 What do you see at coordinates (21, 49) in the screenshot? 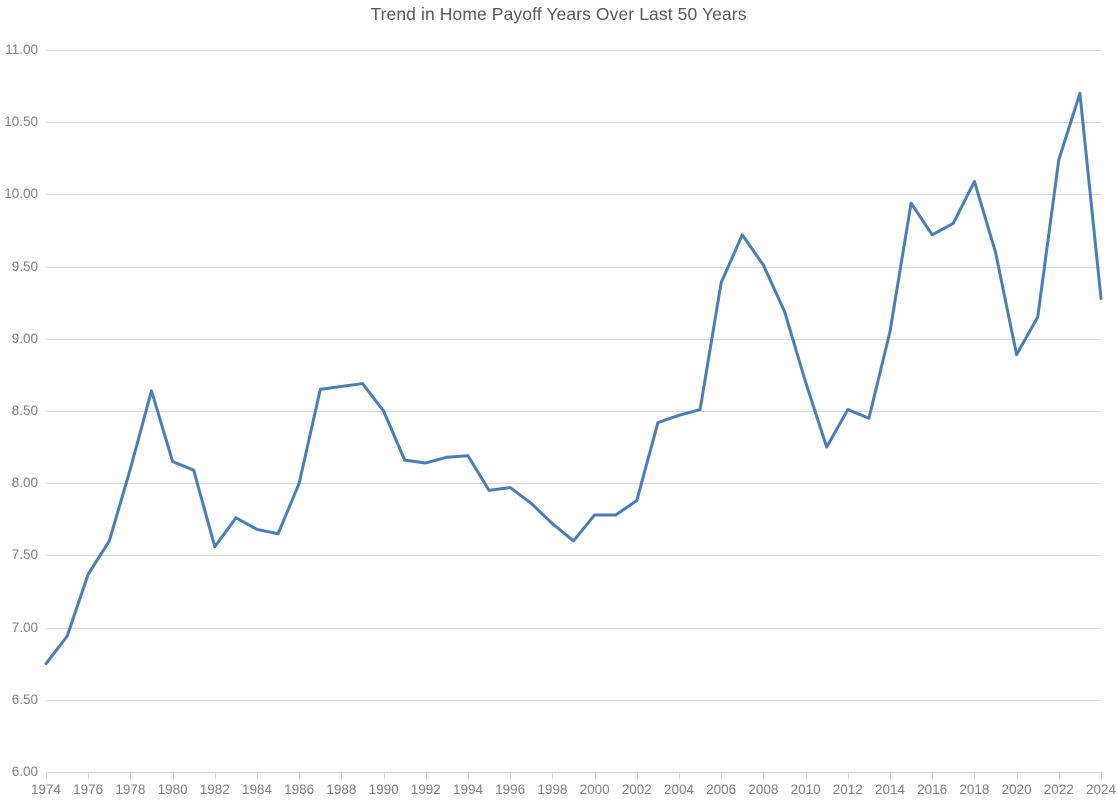
I see `y-axis-tick-label: 11.00` at bounding box center [21, 49].